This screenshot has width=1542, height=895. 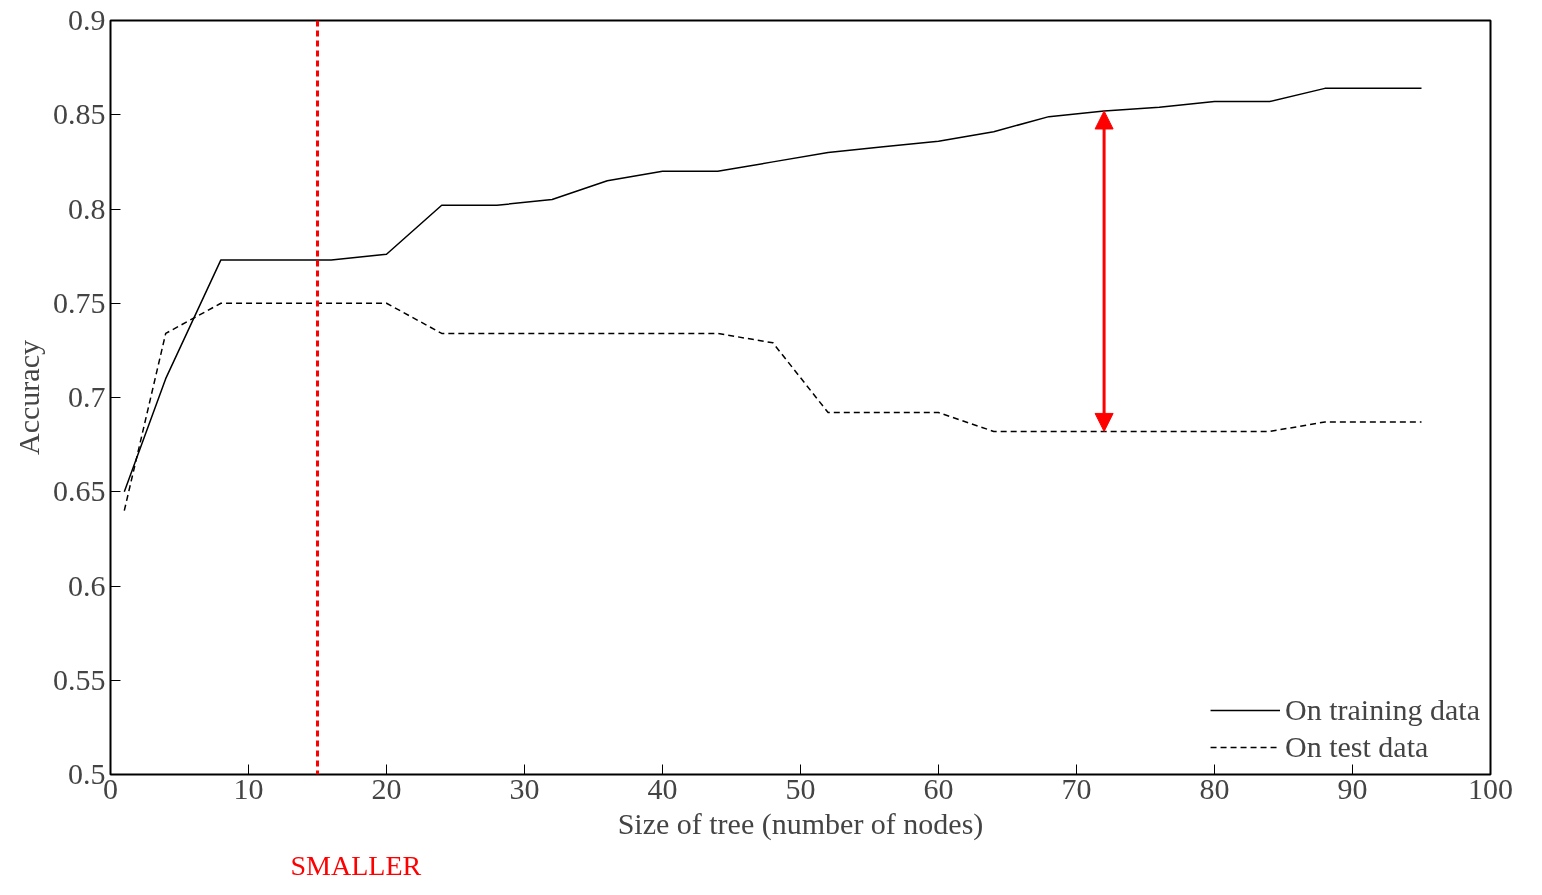 I want to click on text: SMALLER, so click(x=356, y=865).